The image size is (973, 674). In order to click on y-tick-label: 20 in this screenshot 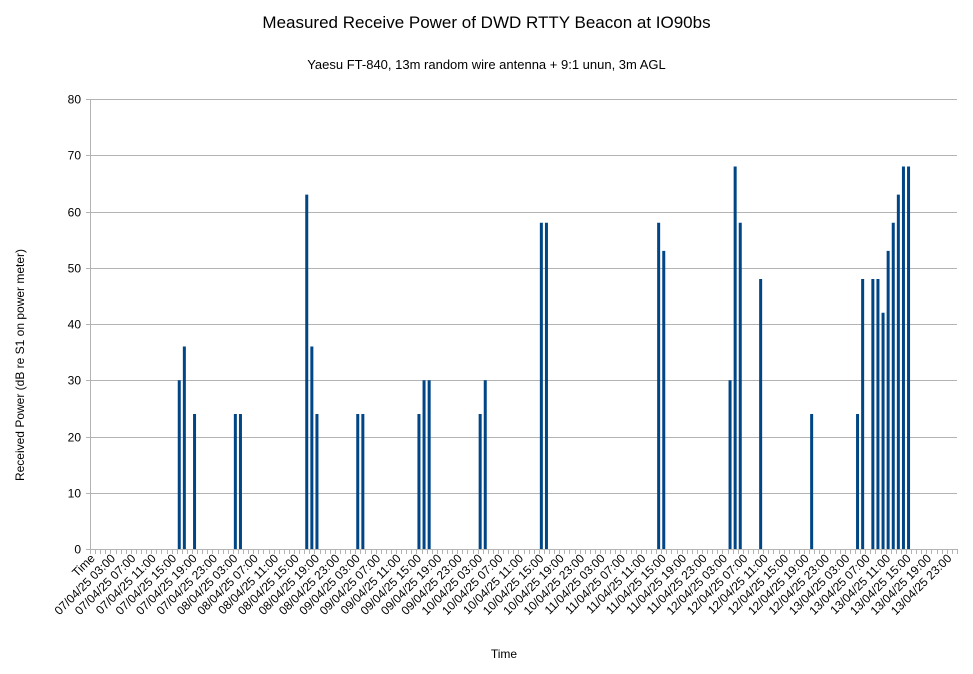, I will do `click(75, 438)`.